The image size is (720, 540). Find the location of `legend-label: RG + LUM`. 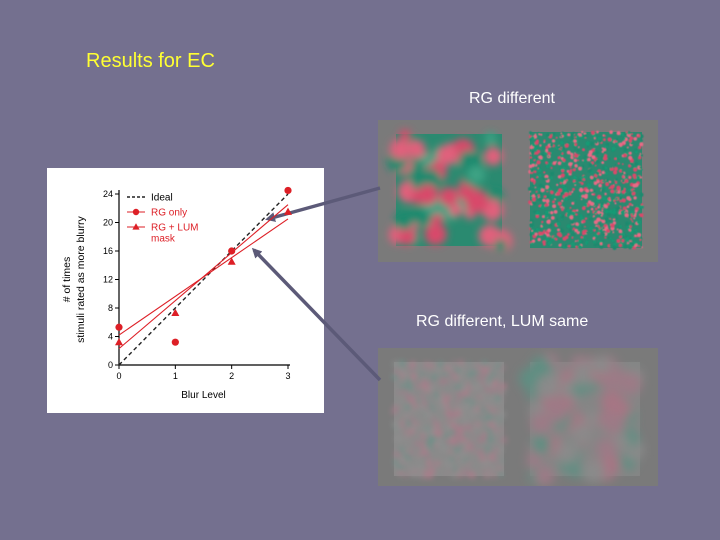

legend-label: RG + LUM is located at coordinates (175, 228).